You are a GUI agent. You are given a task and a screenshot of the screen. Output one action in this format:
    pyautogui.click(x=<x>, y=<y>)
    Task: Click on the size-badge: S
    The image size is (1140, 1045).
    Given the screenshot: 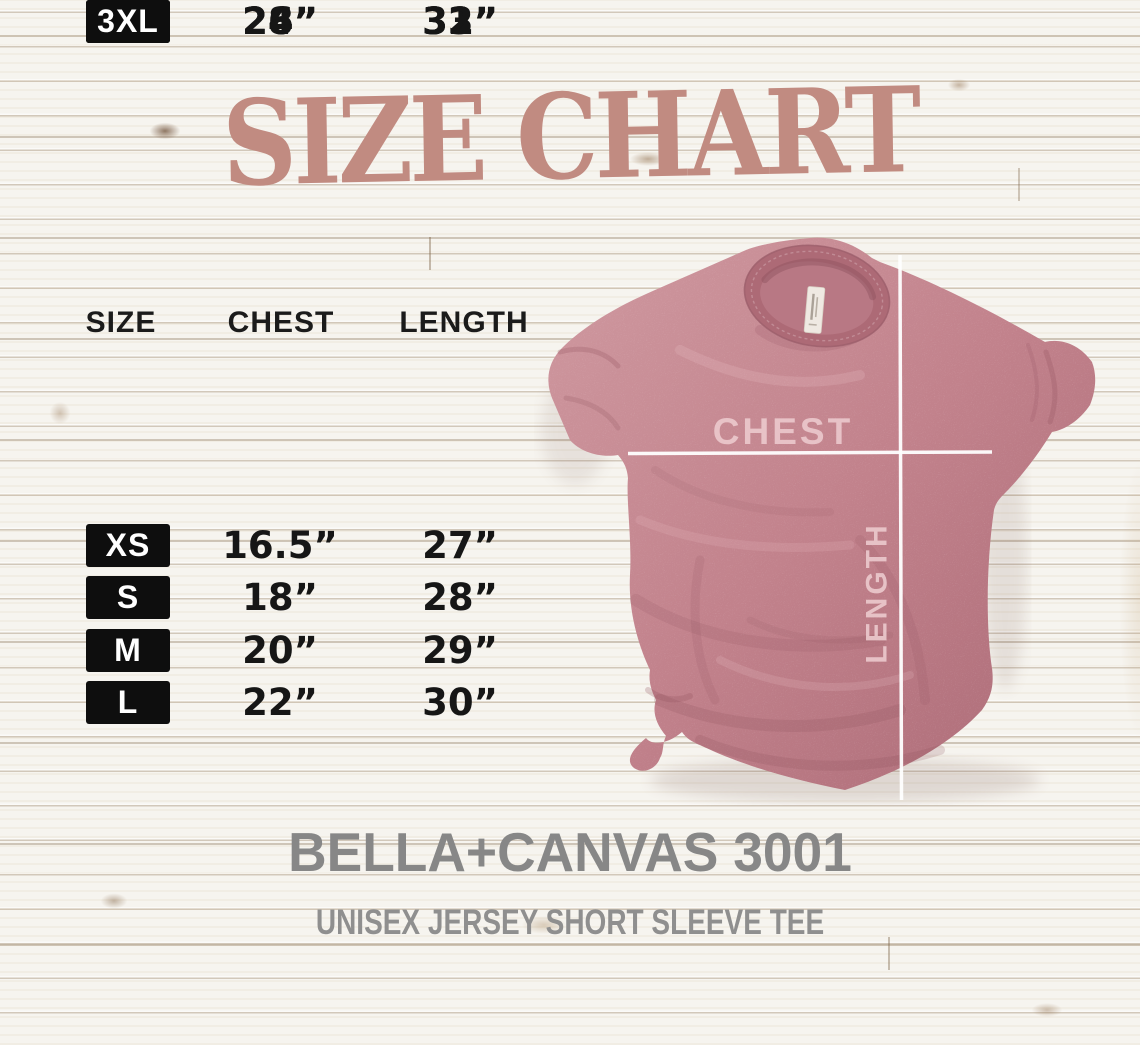 What is the action you would take?
    pyautogui.click(x=128, y=597)
    